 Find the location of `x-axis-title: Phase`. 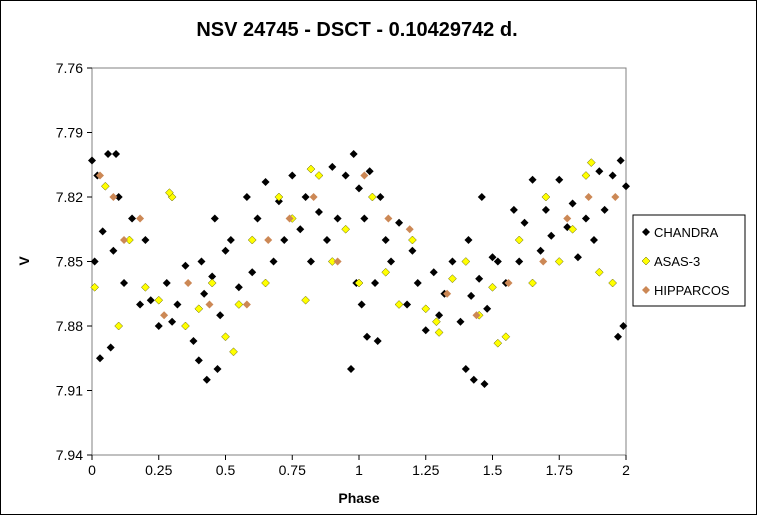

x-axis-title: Phase is located at coordinates (358, 498).